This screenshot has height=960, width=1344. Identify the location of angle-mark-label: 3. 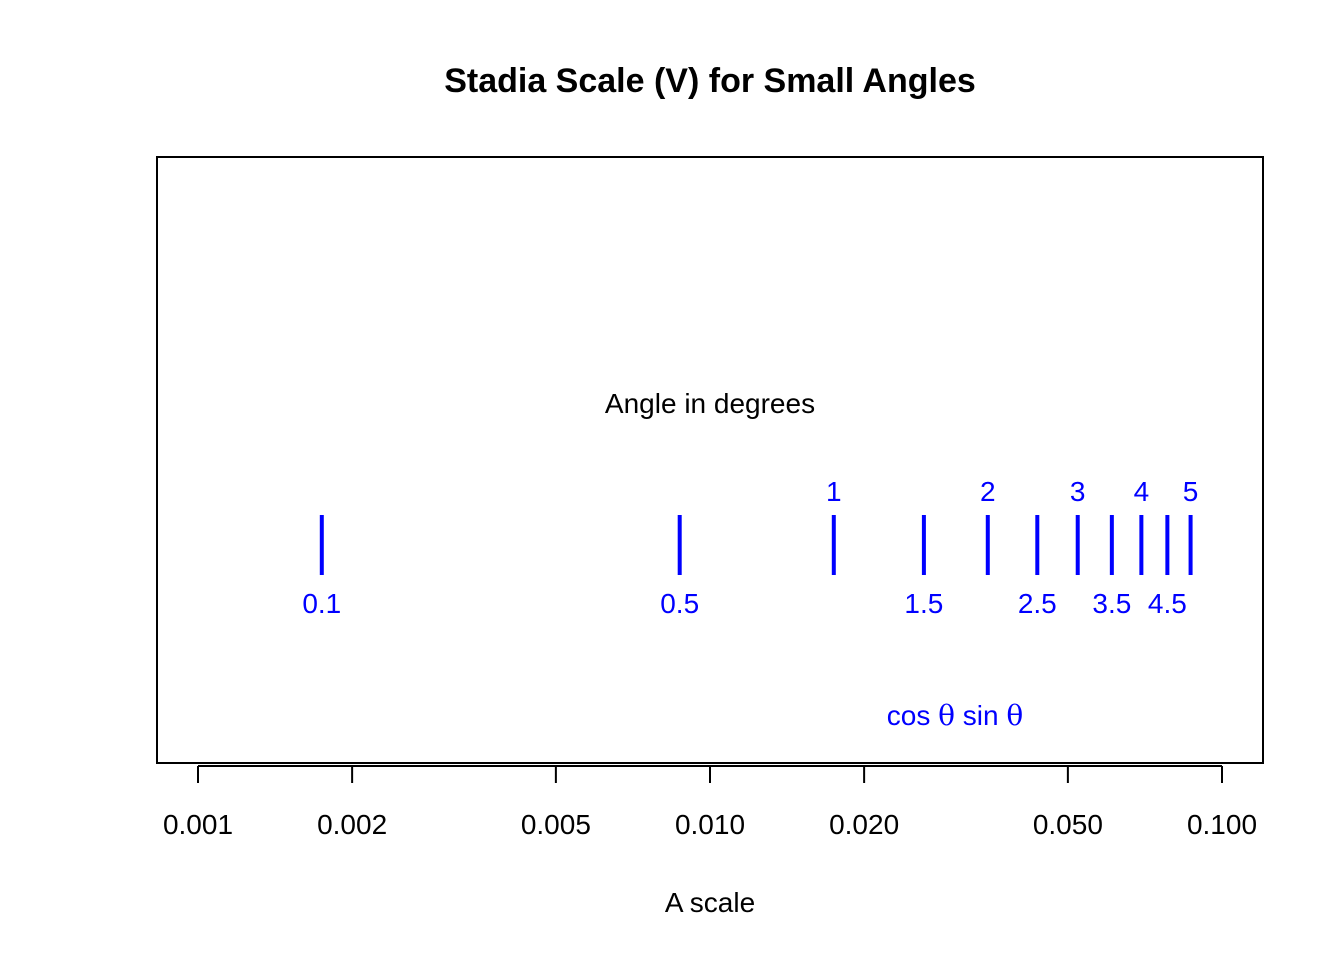
(1078, 491).